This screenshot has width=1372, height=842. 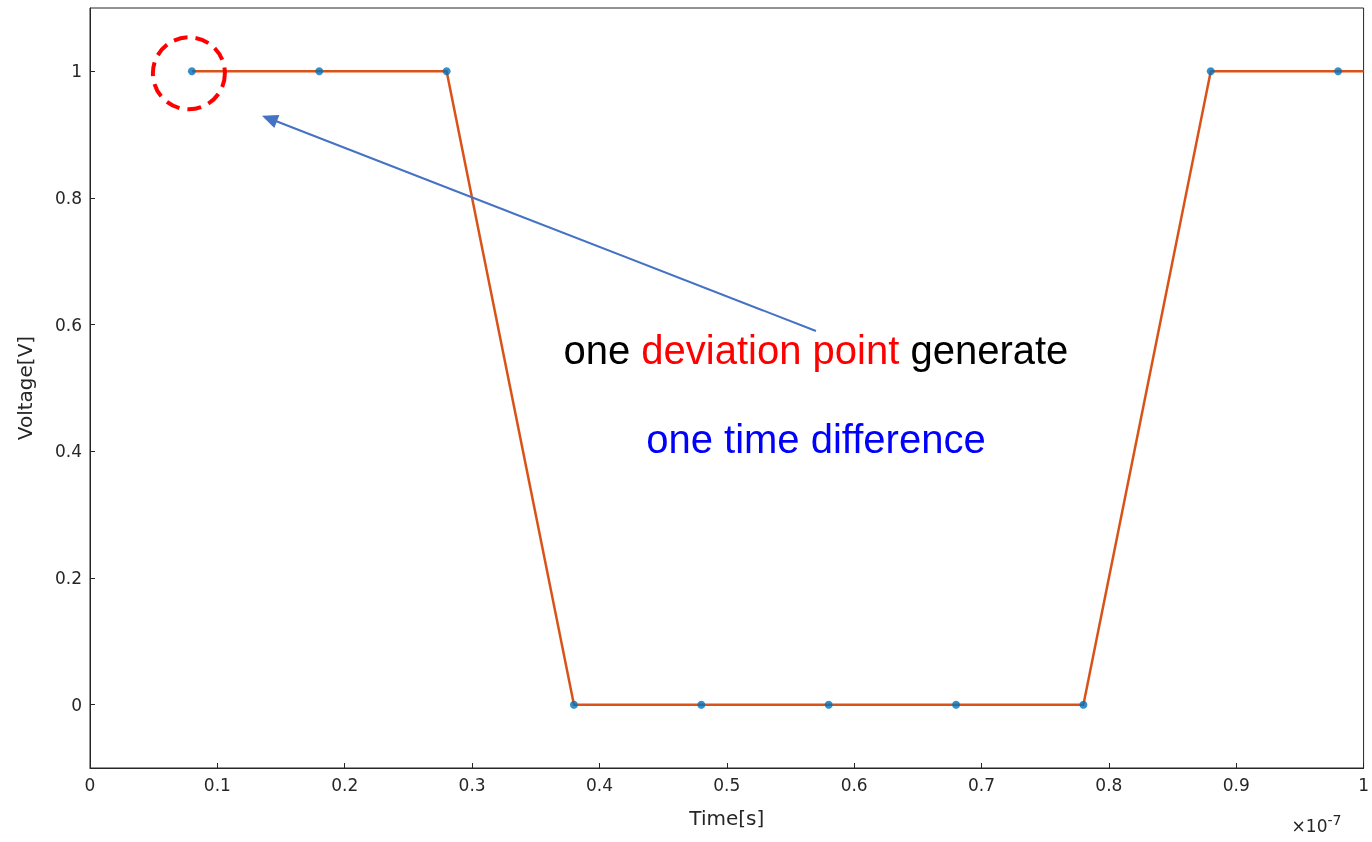 I want to click on y-tick-label: 0.4, so click(x=68, y=451).